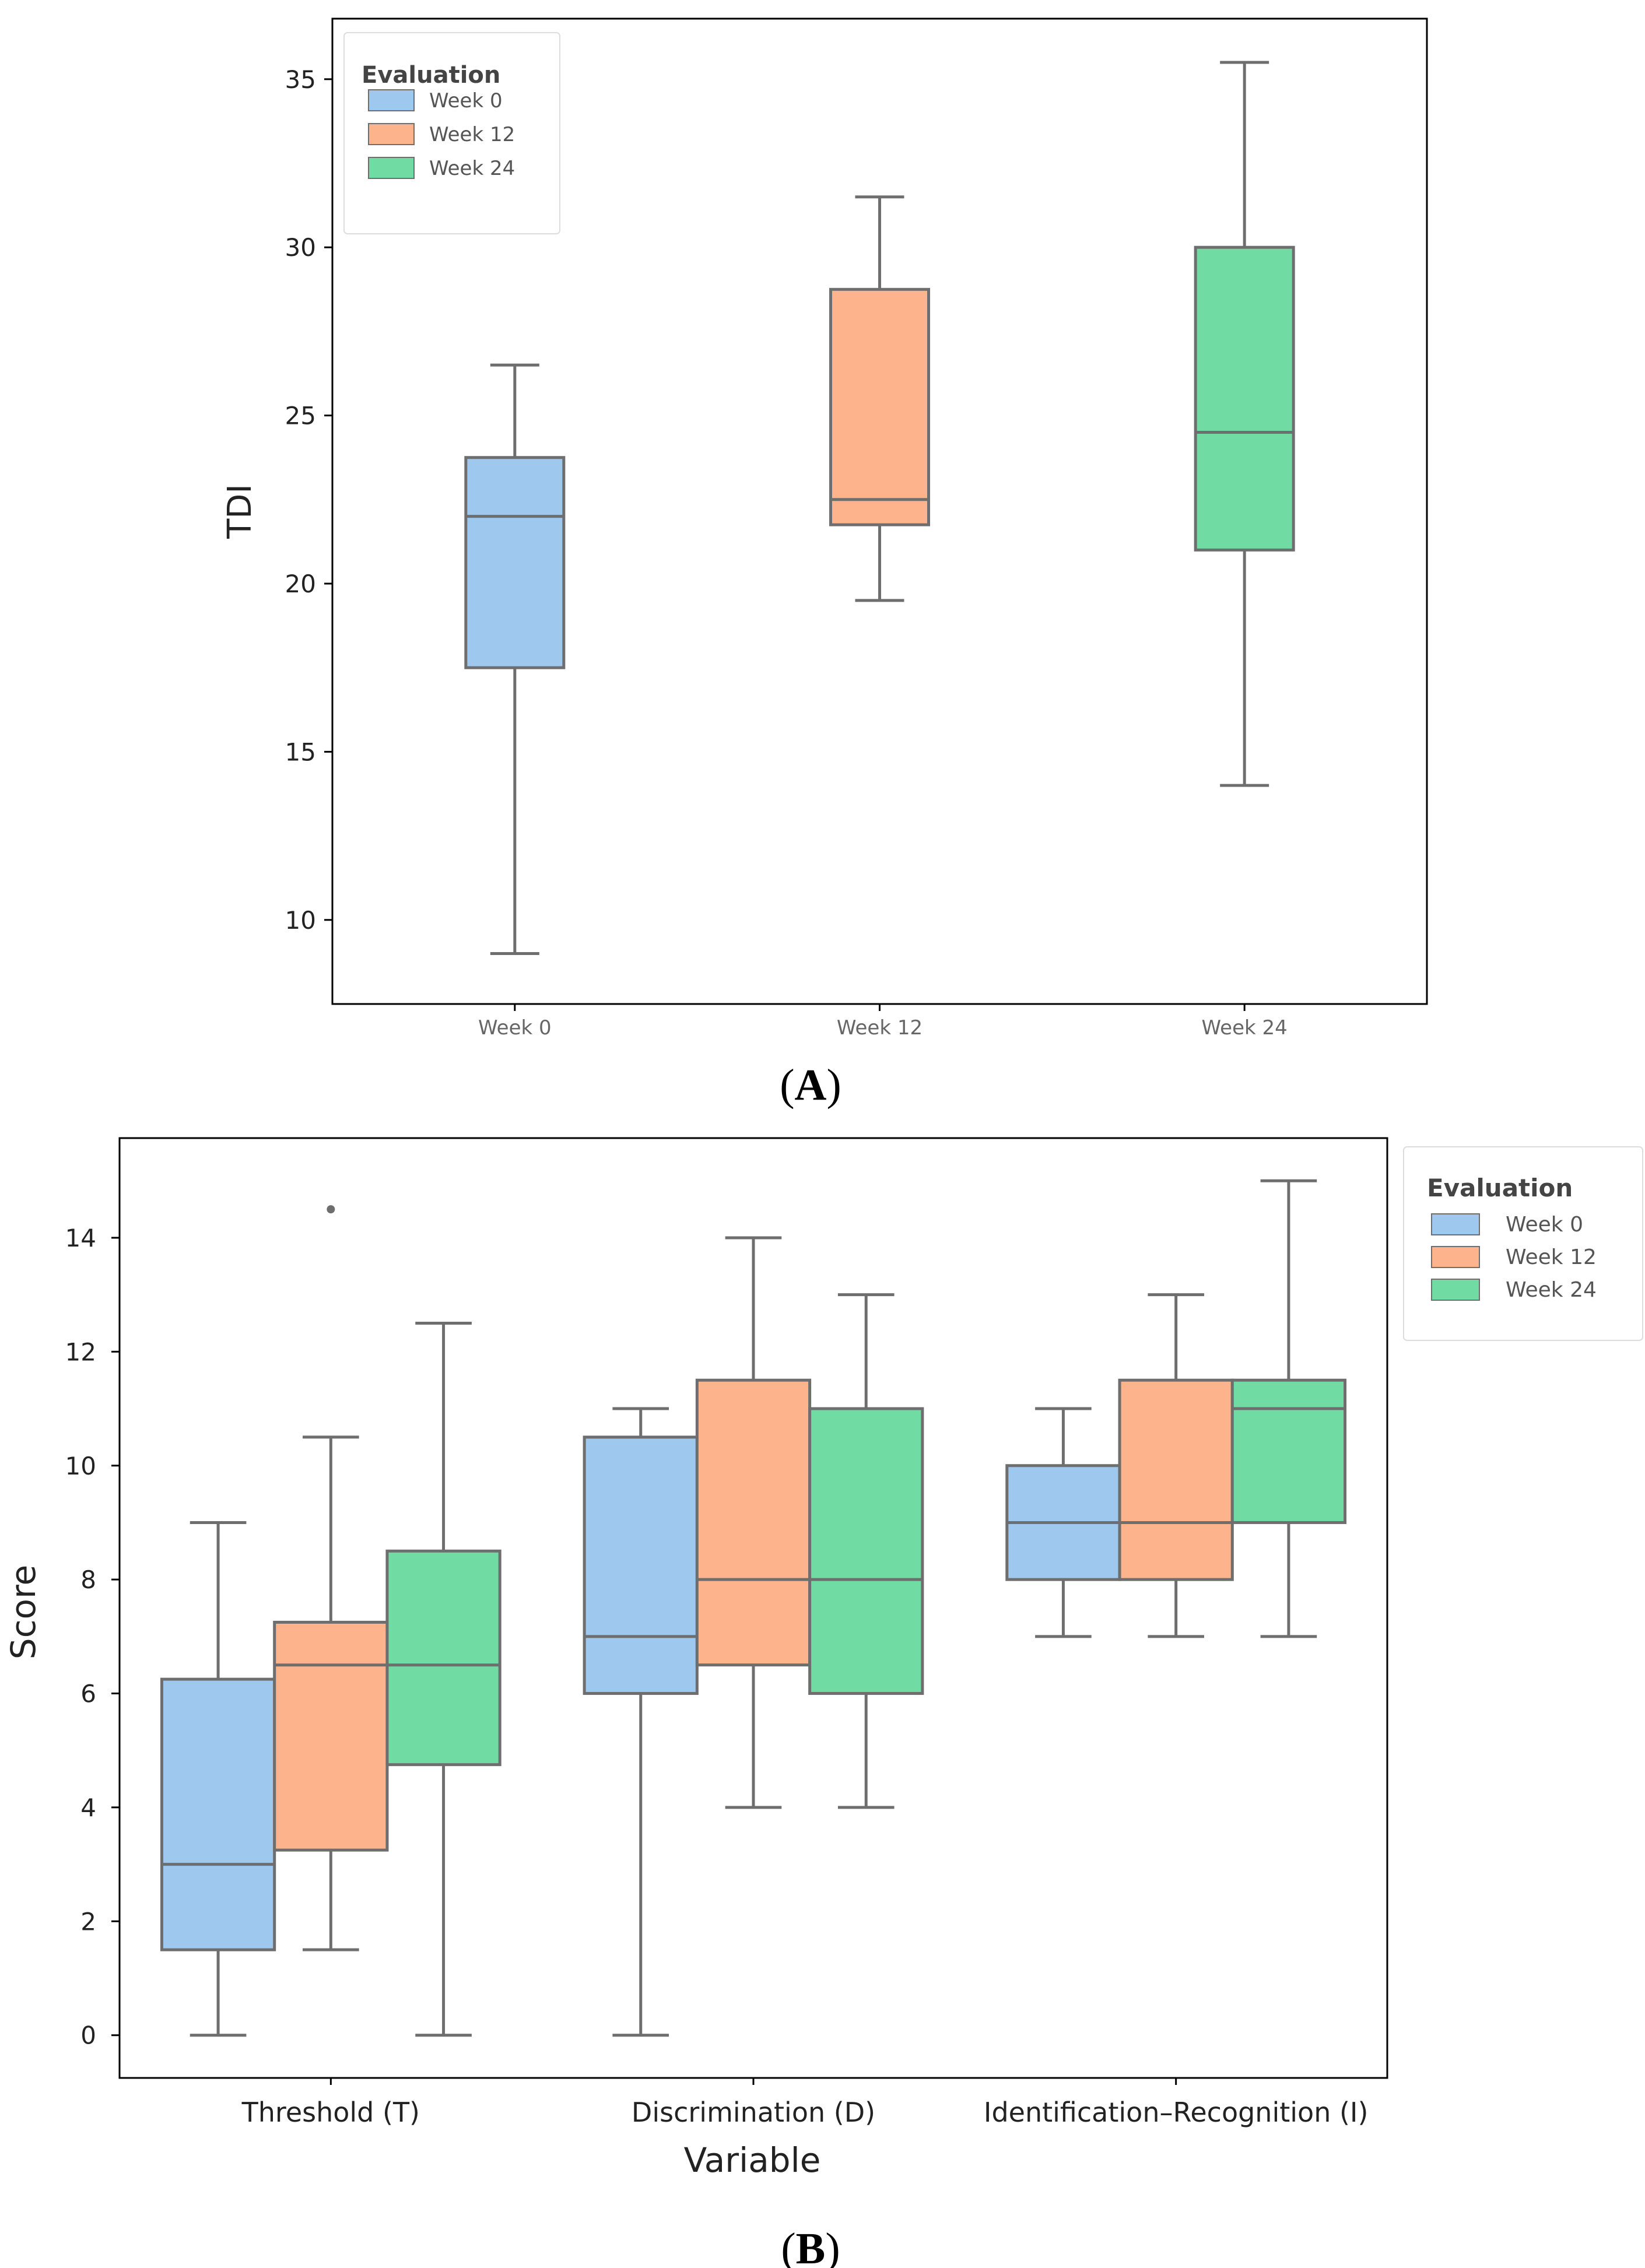 This screenshot has width=1645, height=2268. Describe the element at coordinates (879, 406) in the screenshot. I see `panel-a-box-week-12-box` at that location.